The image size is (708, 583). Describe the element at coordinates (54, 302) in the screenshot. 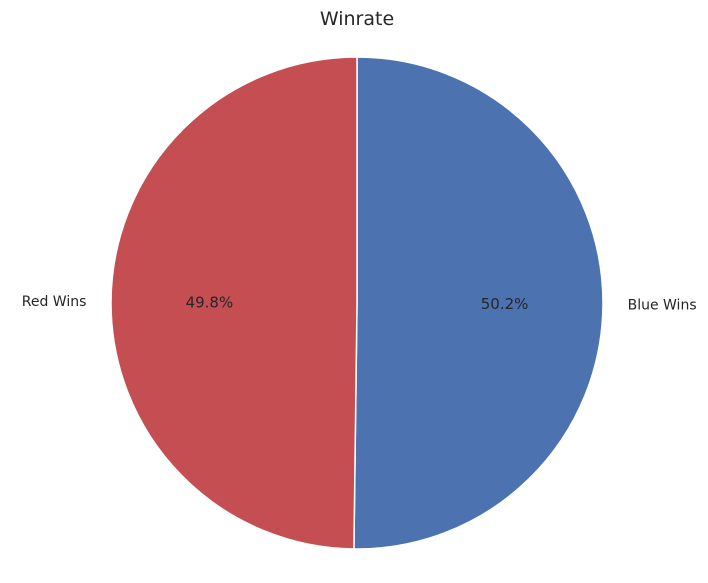

I see `slice-label-red-wins: Red Wins` at that location.